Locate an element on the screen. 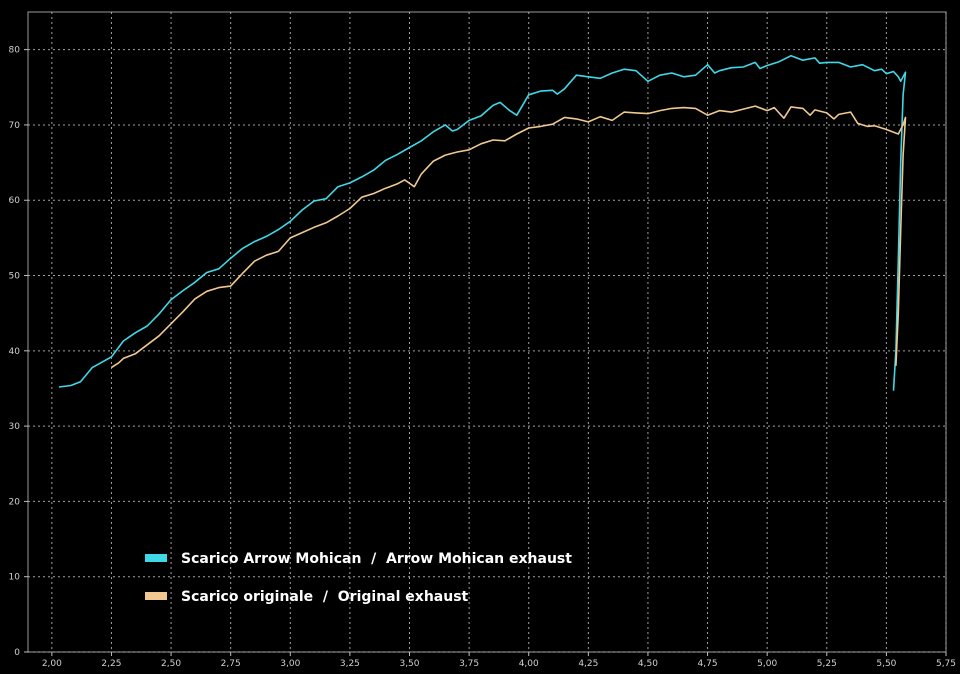  y-tick-label: 30 is located at coordinates (15, 427).